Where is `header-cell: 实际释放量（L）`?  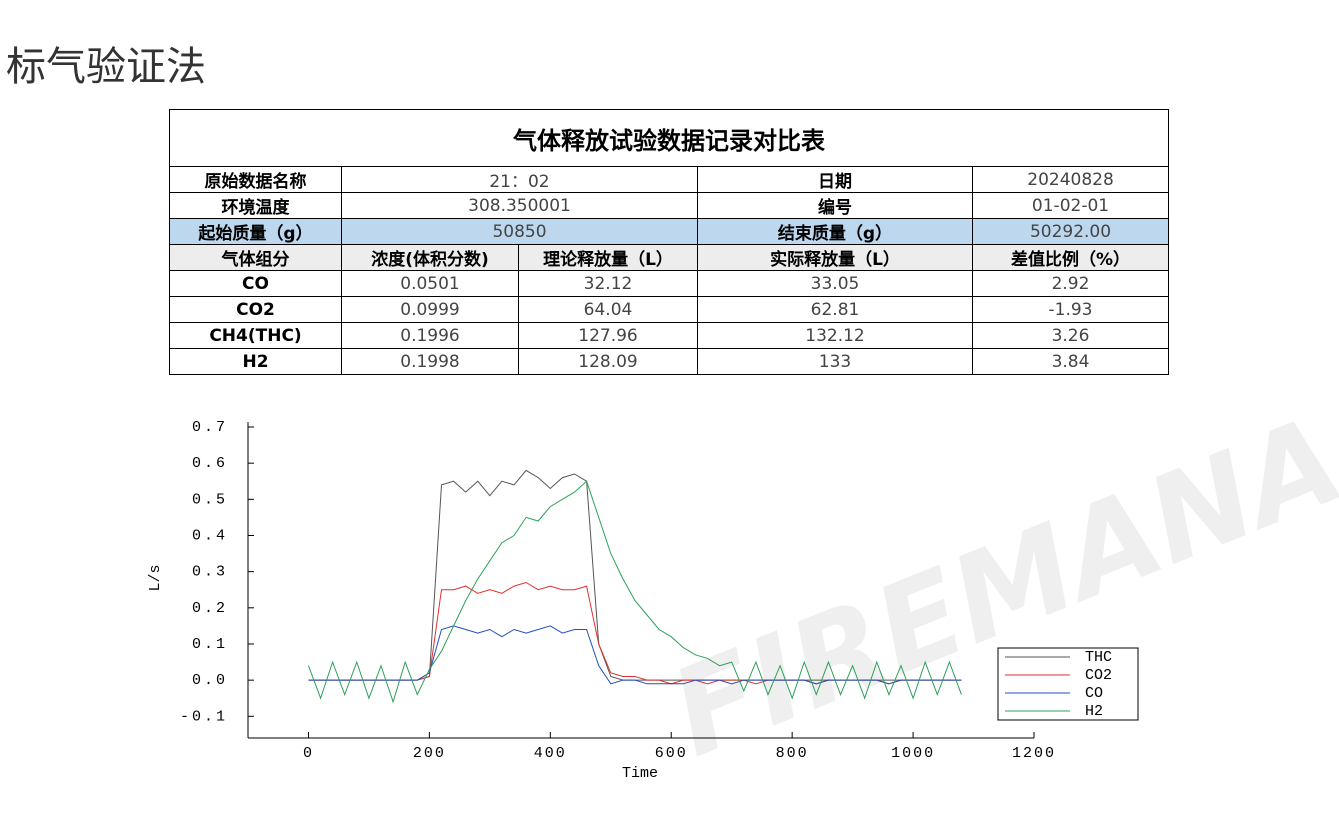
header-cell: 实际释放量（L） is located at coordinates (835, 257).